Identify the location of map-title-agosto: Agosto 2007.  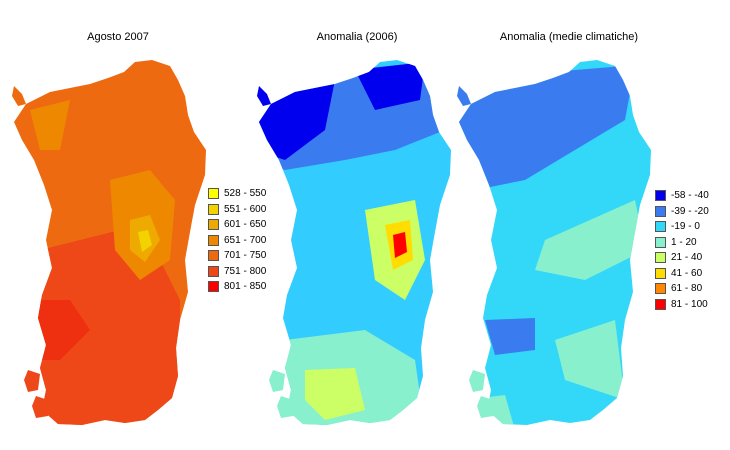
(118, 37).